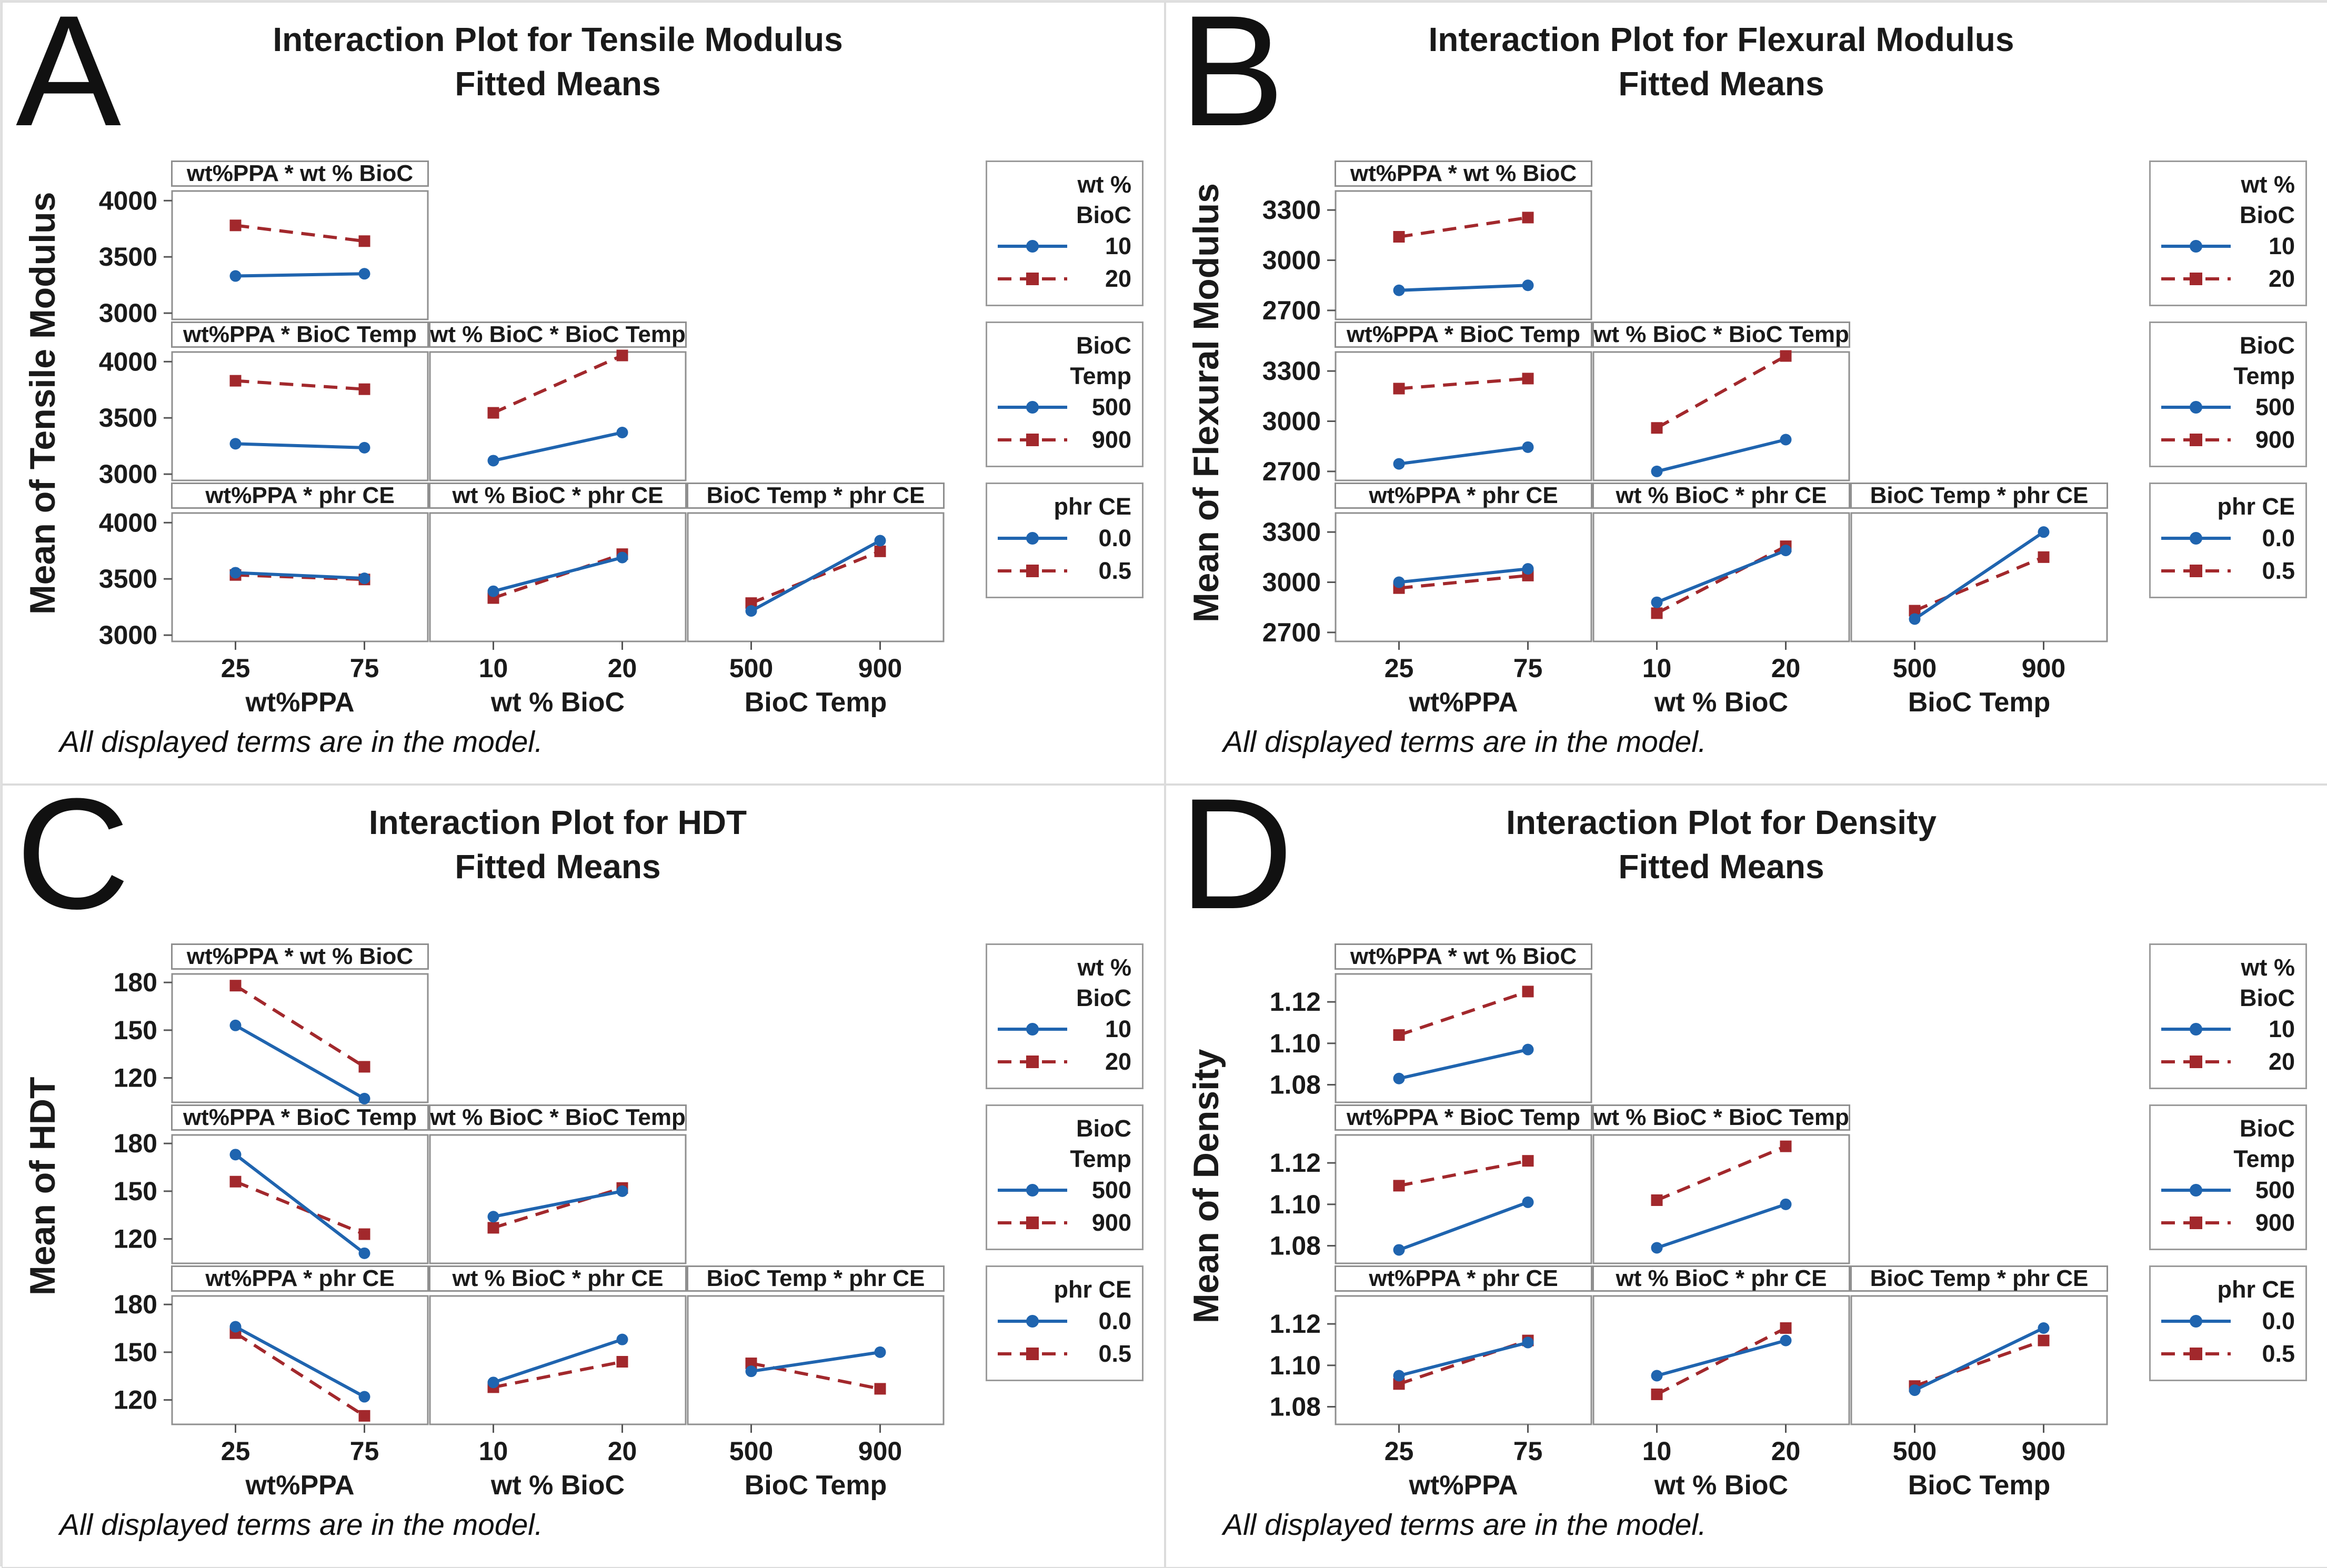 This screenshot has width=2327, height=1568. I want to click on legend-entry: 900, so click(2227, 440).